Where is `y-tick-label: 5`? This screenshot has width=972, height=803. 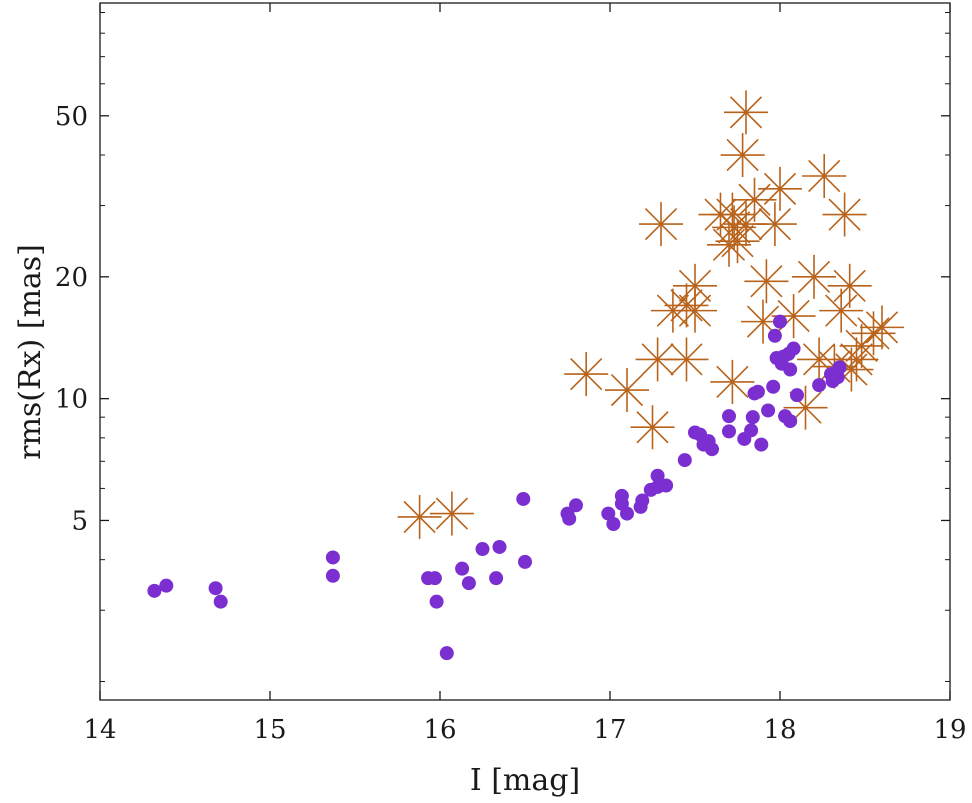 y-tick-label: 5 is located at coordinates (79, 521).